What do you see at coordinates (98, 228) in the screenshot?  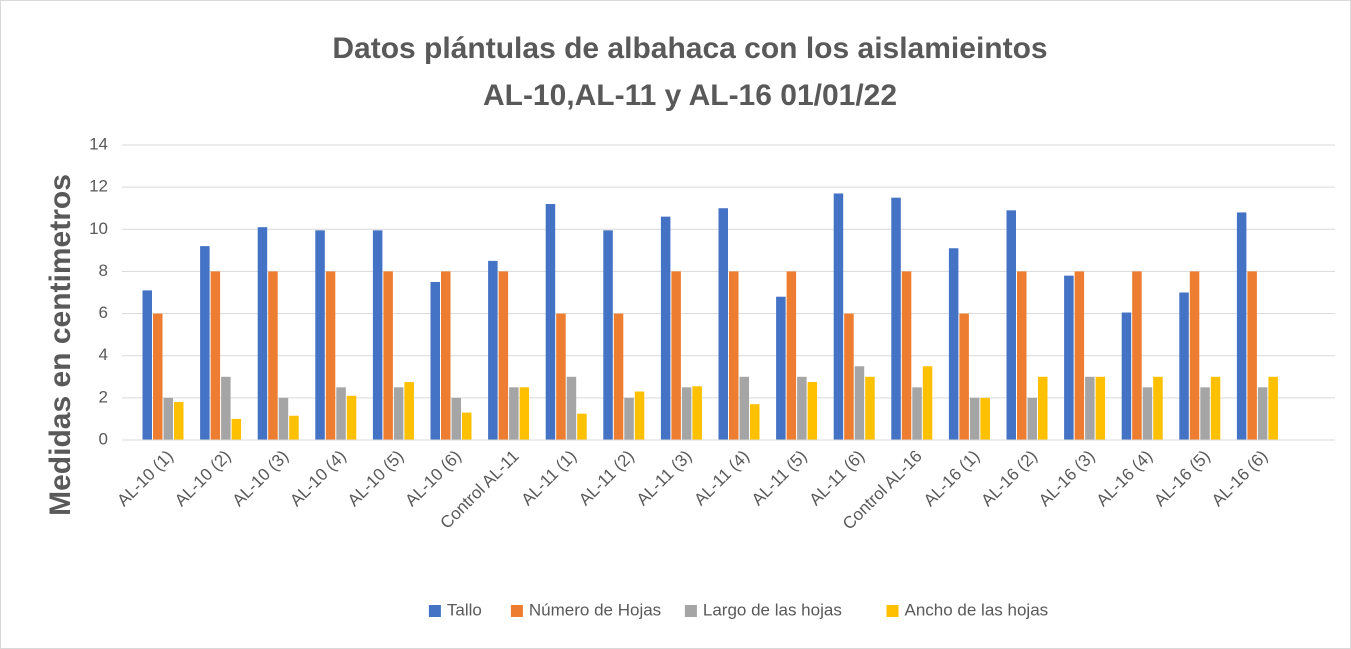 I see `y-tick-label: 10` at bounding box center [98, 228].